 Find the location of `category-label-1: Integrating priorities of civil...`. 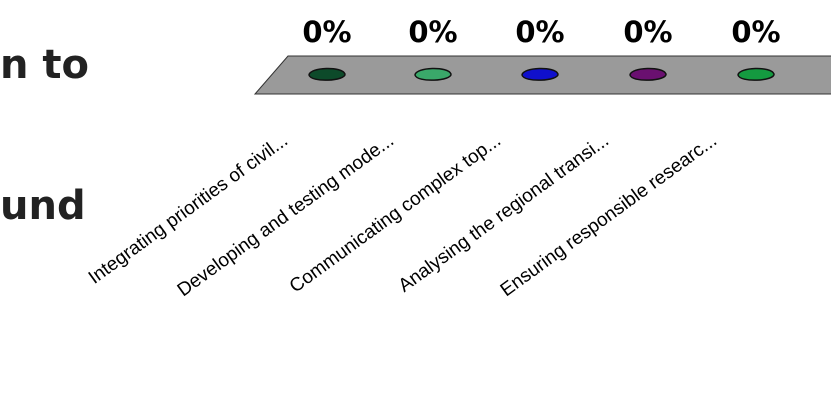

category-label-1: Integrating priorities of civil... is located at coordinates (188, 209).